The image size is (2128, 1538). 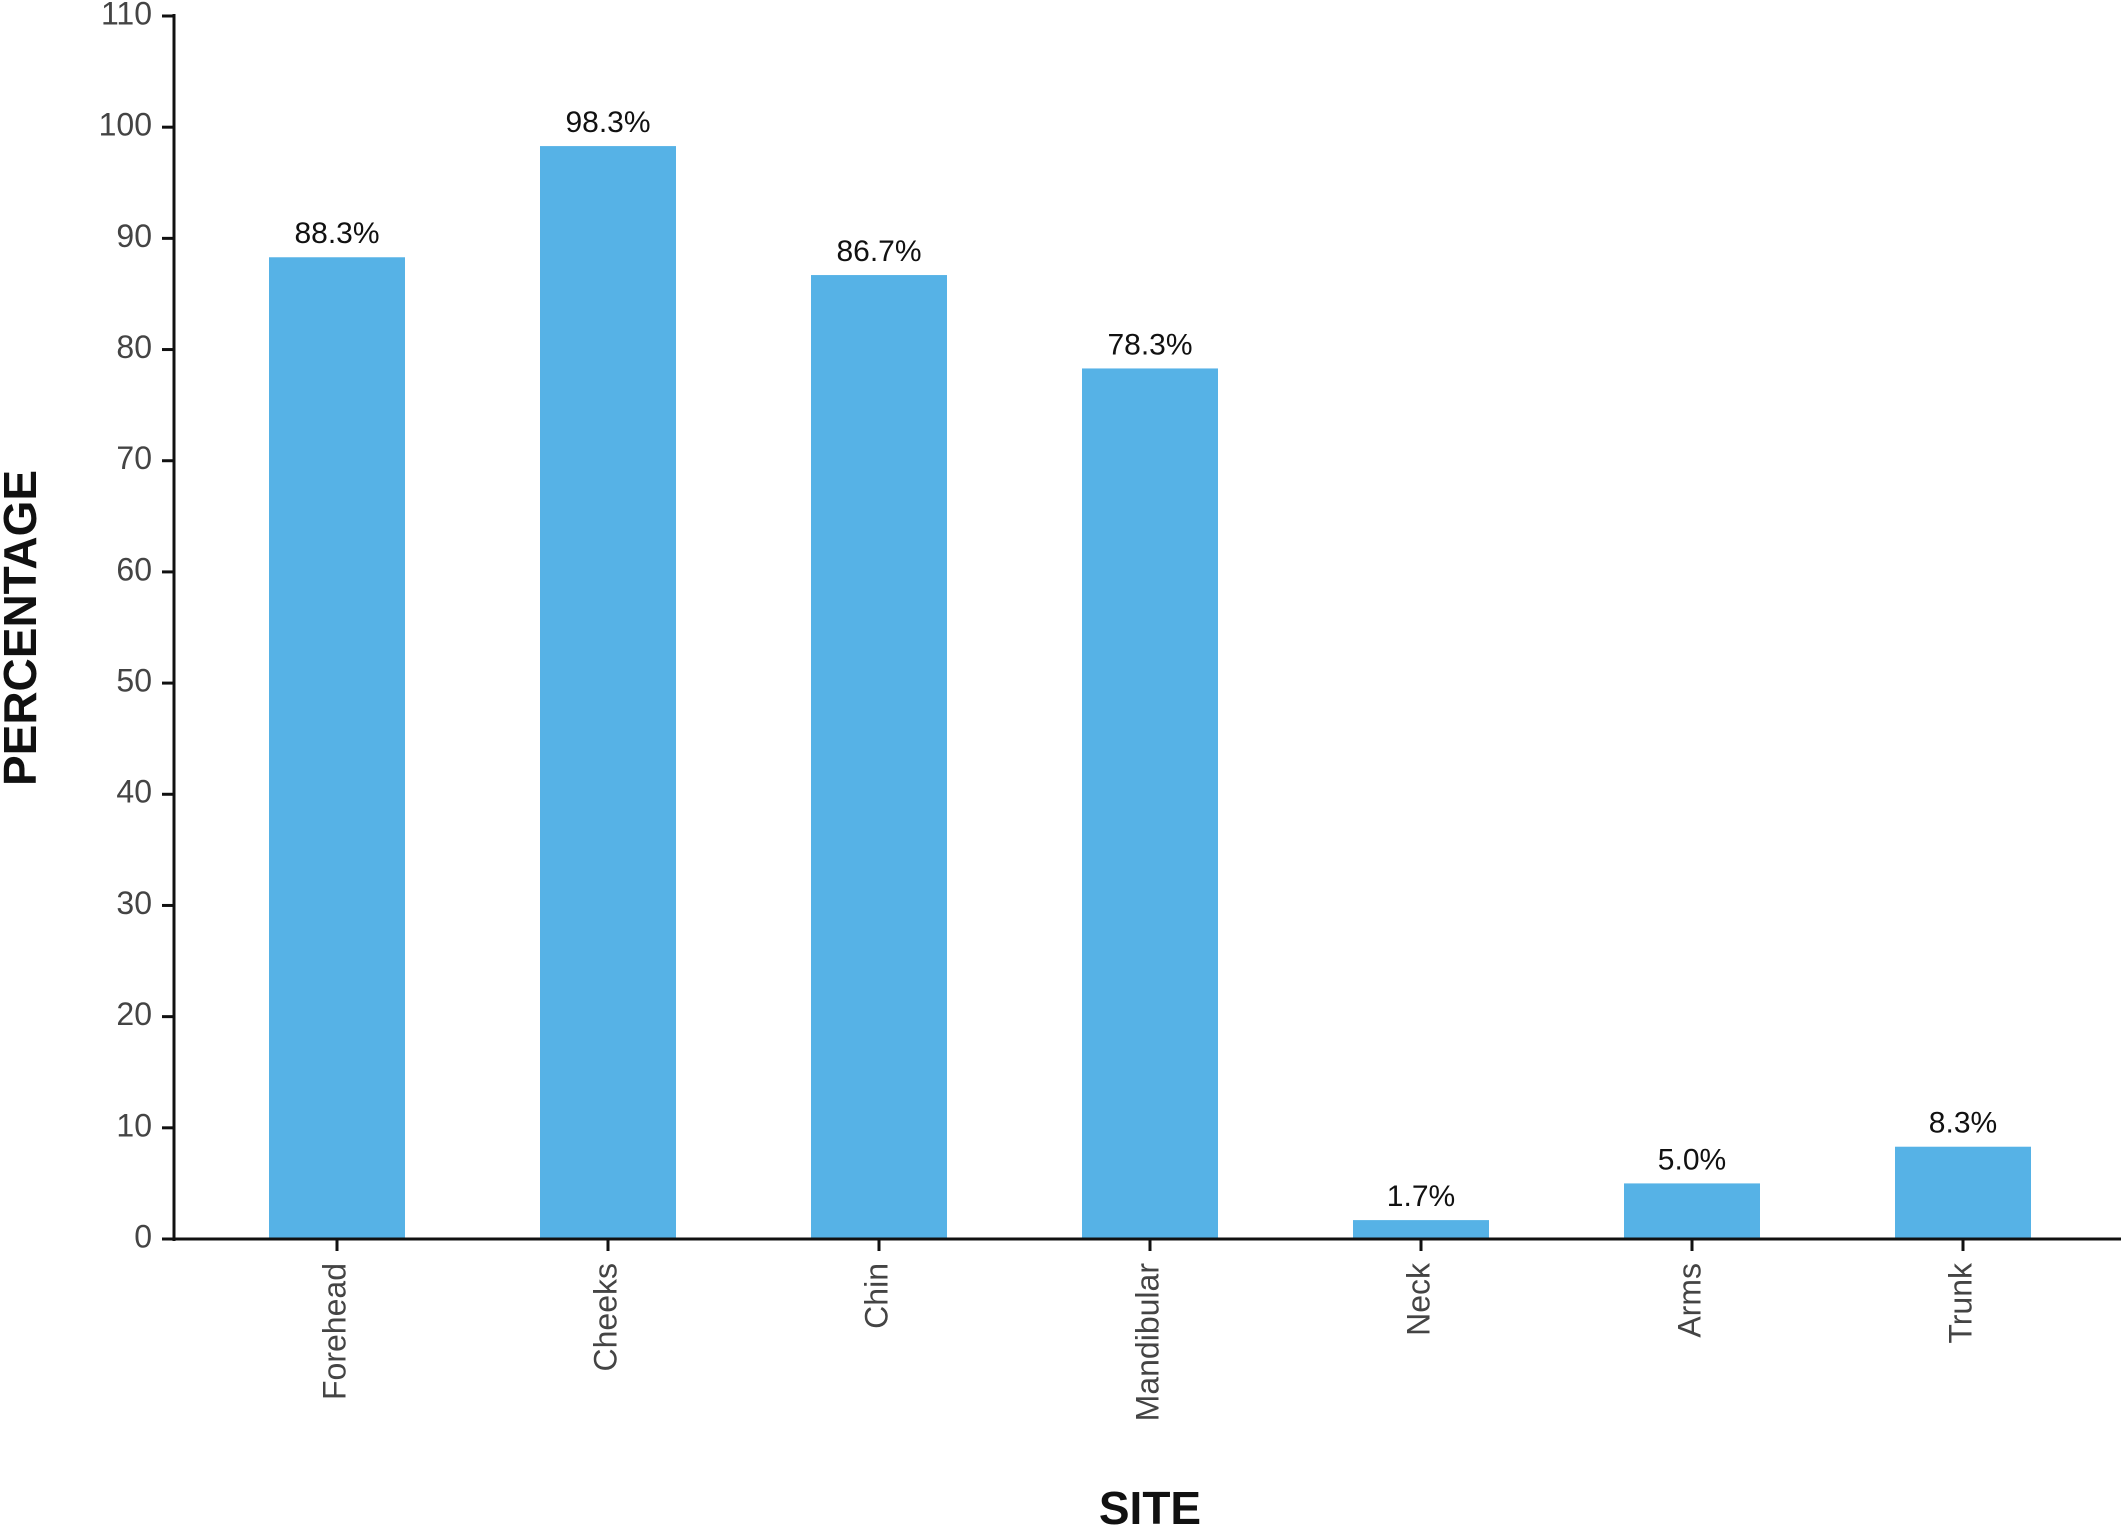 What do you see at coordinates (23, 628) in the screenshot?
I see `y-axis-title: PERCENTAGE` at bounding box center [23, 628].